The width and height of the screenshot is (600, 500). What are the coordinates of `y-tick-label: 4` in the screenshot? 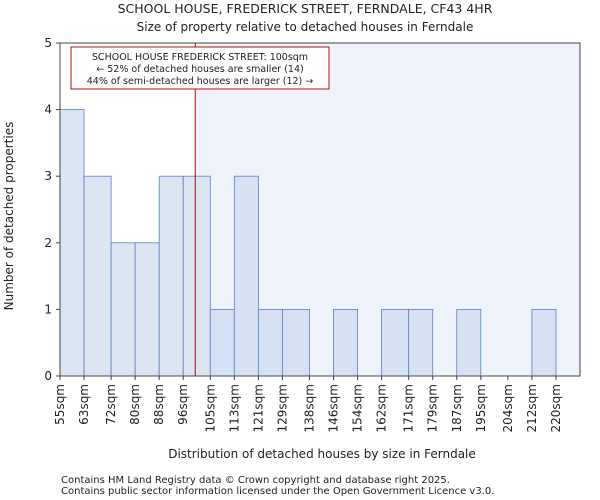 It's located at (48, 110).